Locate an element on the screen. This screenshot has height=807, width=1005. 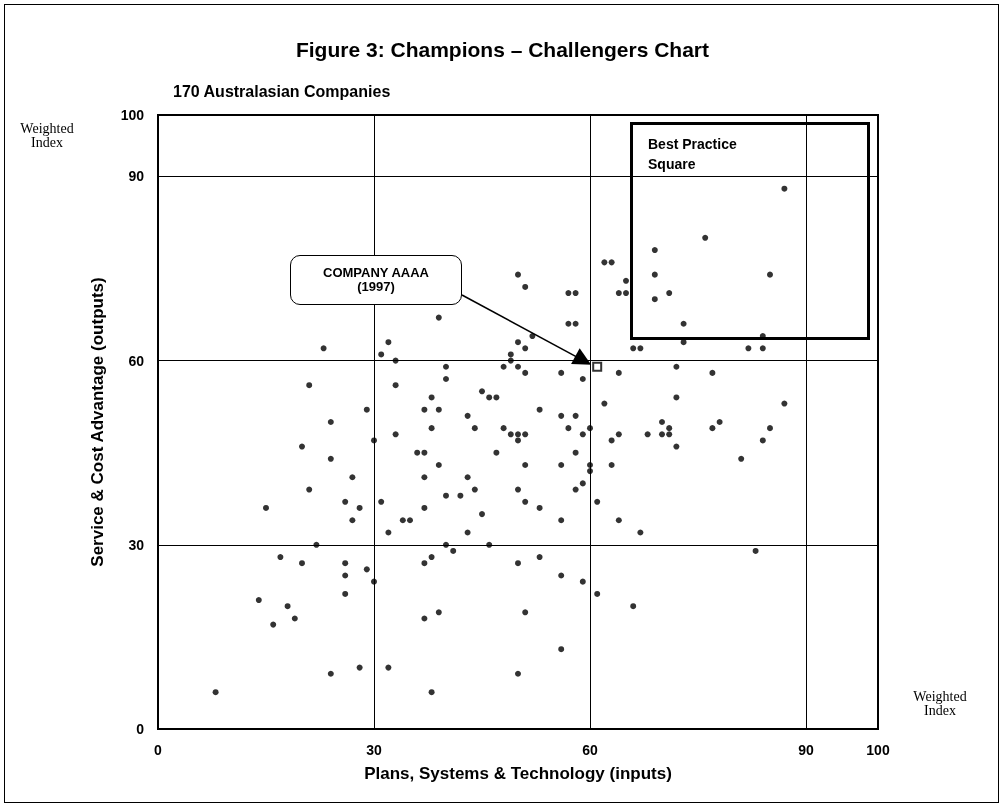
annotation: Best Practice Square is located at coordinates (693, 154).